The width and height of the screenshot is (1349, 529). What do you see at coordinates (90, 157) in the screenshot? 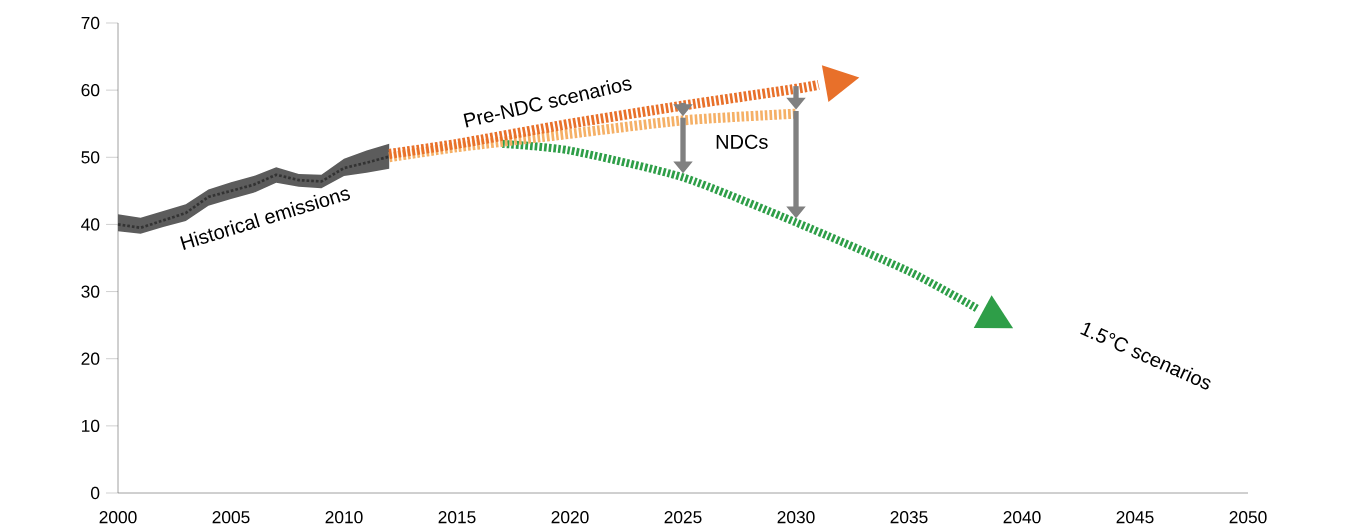
I see `y-tick-label: 50` at bounding box center [90, 157].